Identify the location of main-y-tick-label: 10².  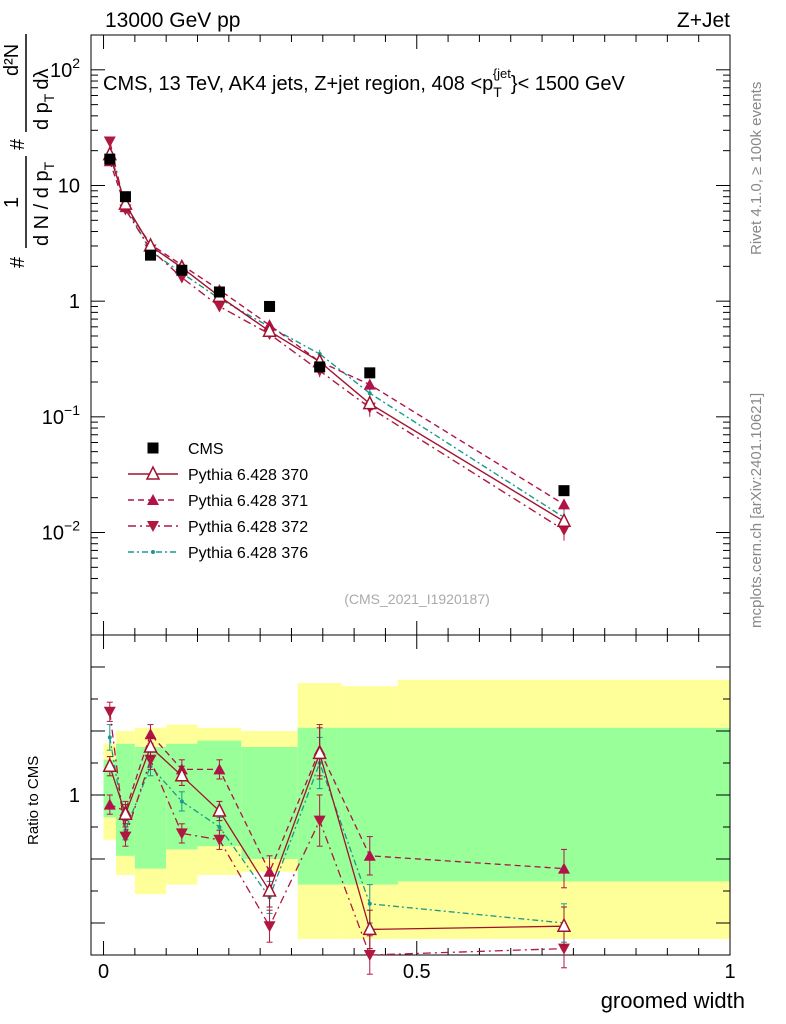
(65, 68).